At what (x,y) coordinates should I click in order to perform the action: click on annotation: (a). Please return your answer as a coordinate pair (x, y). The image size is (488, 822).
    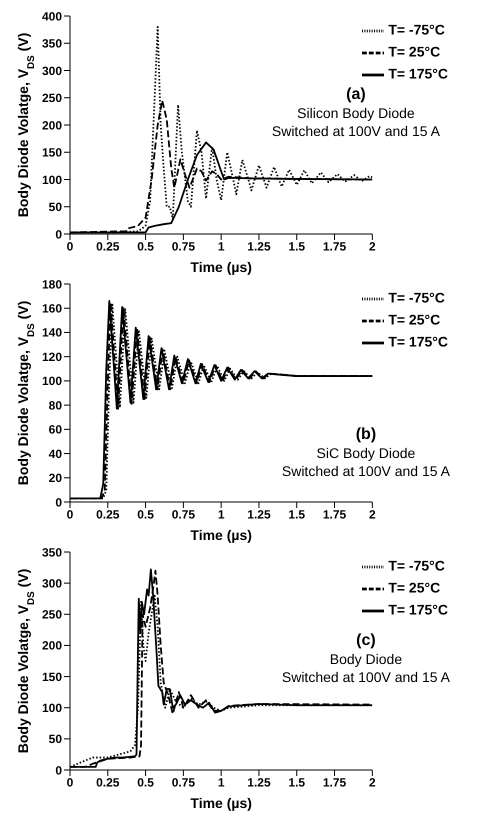
    Looking at the image, I should click on (356, 95).